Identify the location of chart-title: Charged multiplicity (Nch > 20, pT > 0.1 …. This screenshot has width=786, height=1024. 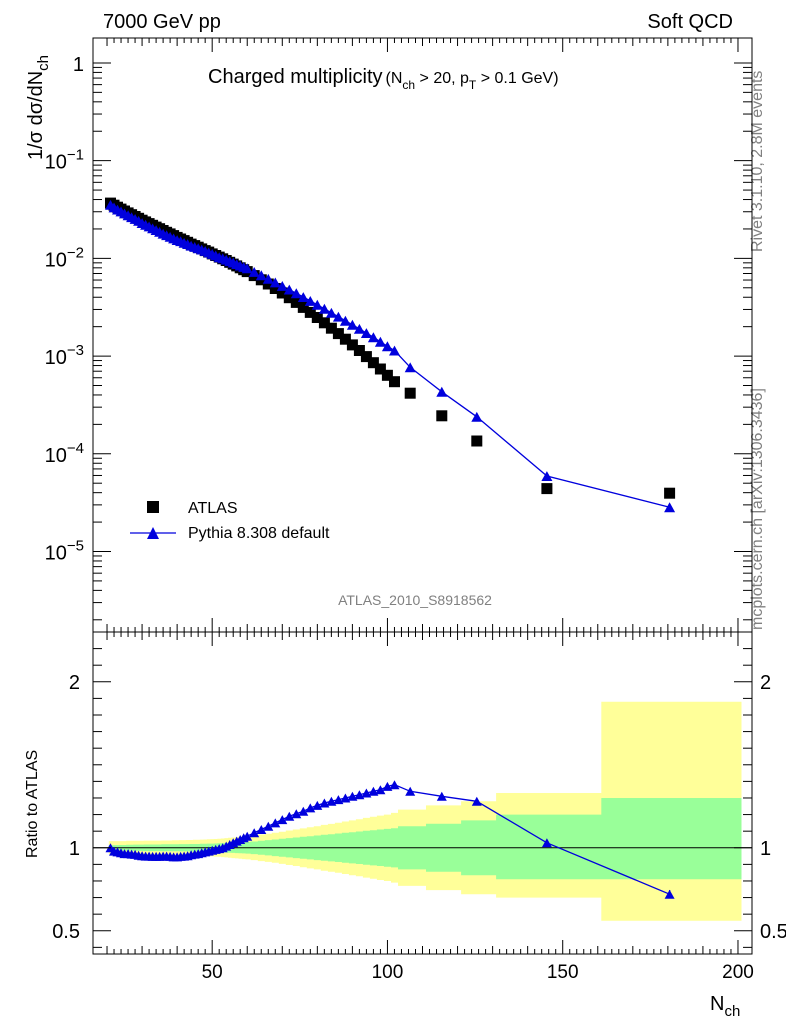
(383, 79).